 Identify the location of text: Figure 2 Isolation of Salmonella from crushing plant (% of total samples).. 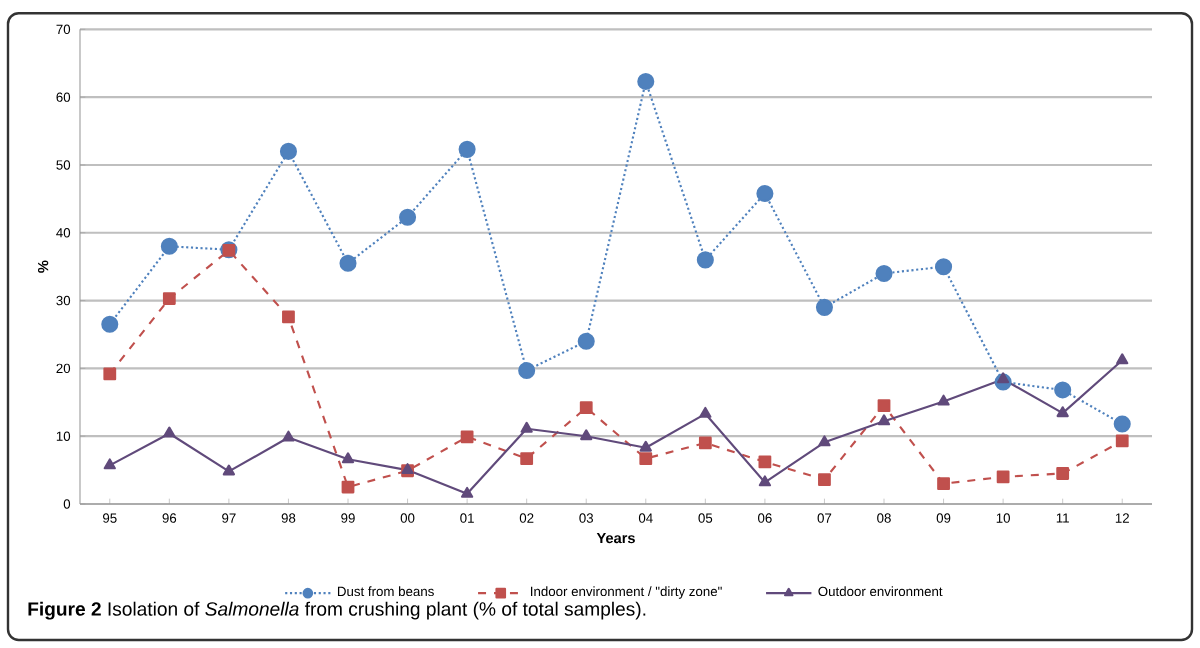
(337, 610).